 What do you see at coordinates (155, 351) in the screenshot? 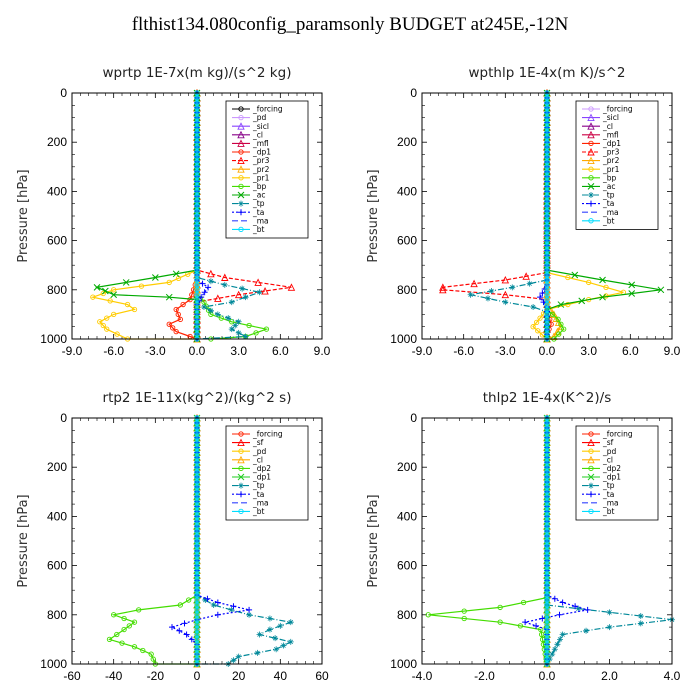
I see `x-tick-label: -3.0` at bounding box center [155, 351].